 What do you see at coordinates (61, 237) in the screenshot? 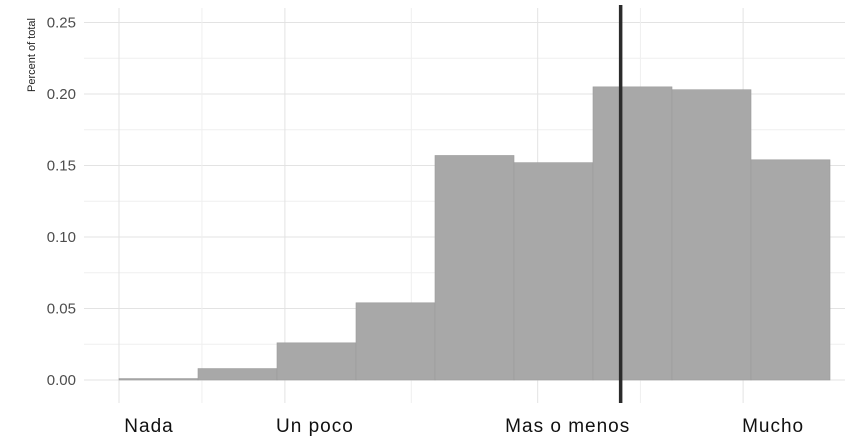
I see `y-tick-label: 0.10` at bounding box center [61, 237].